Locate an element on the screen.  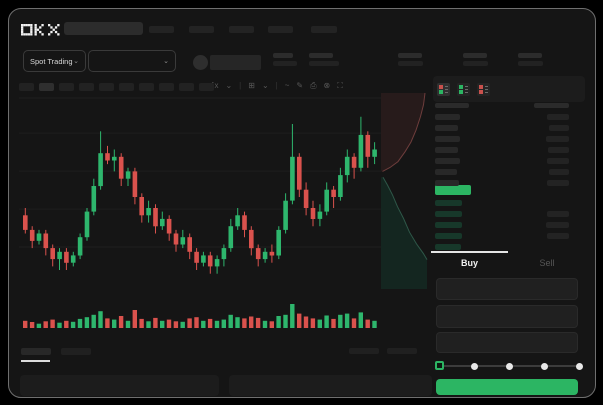
tab-buy: Buy is located at coordinates (469, 263).